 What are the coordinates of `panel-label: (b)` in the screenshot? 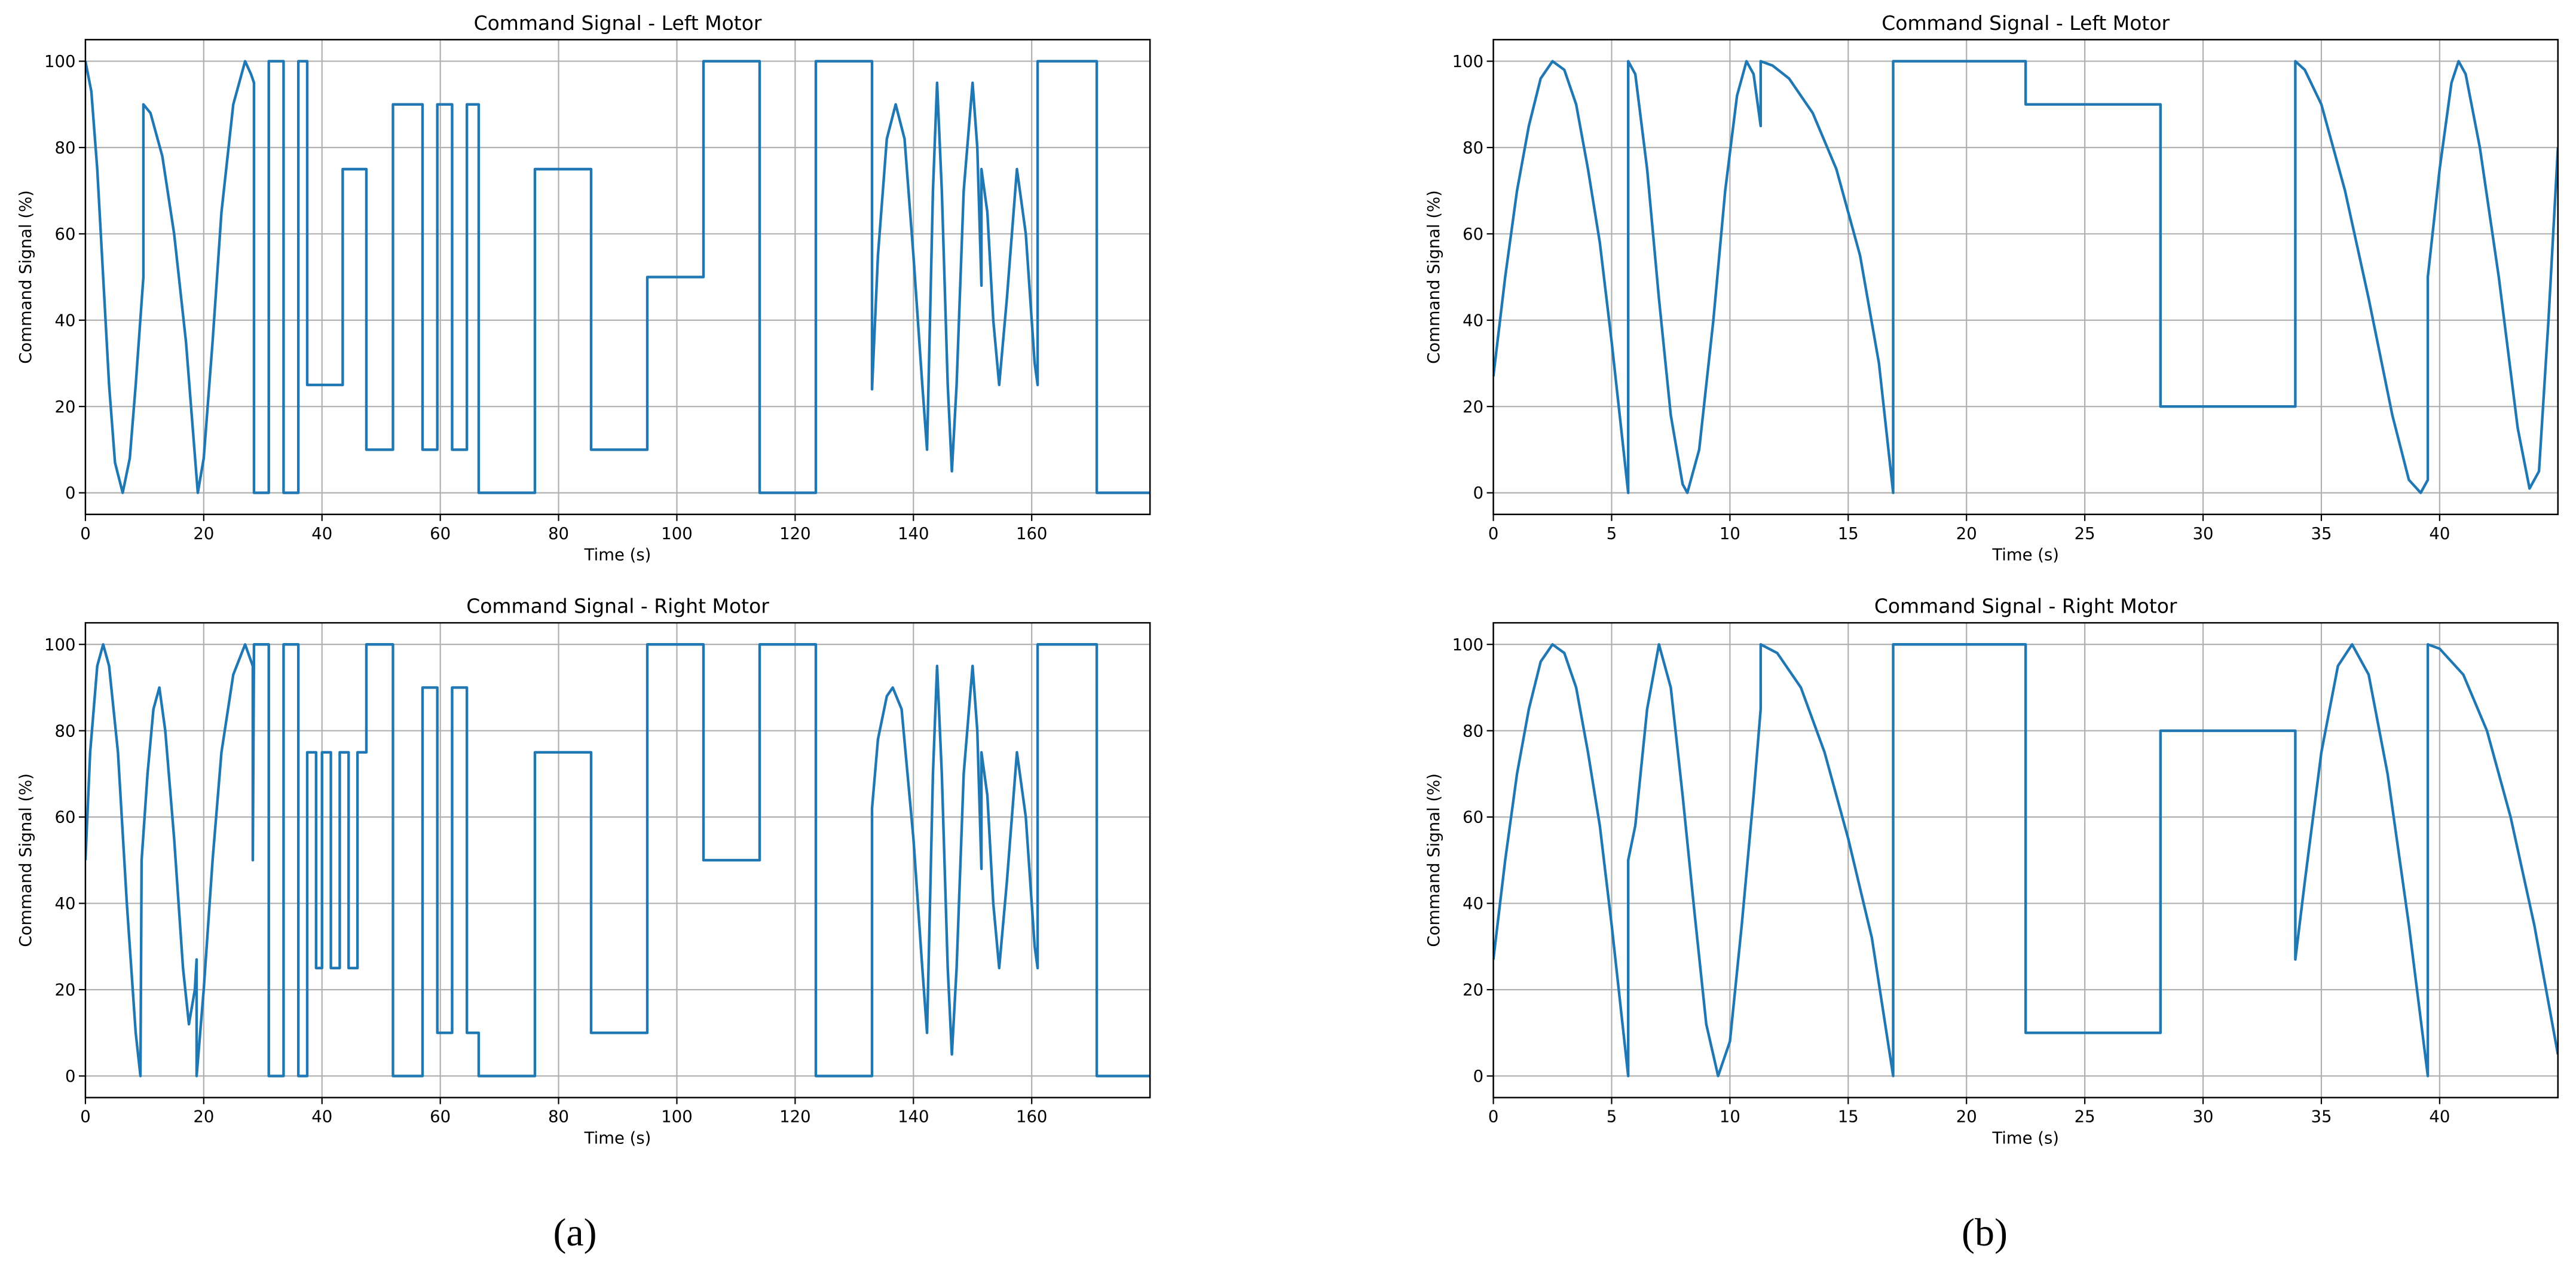 It's located at (1985, 1232).